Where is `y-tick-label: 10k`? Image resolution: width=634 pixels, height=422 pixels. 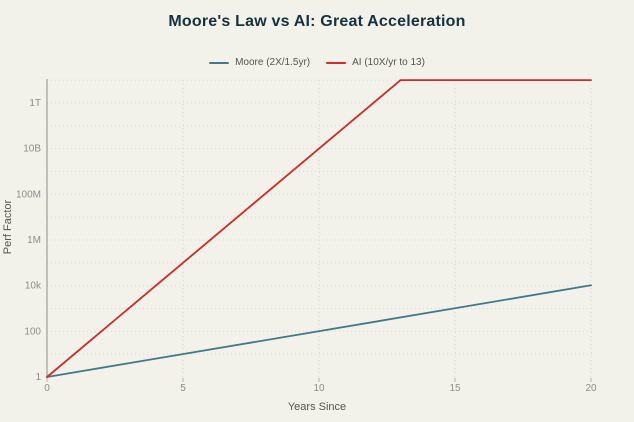 y-tick-label: 10k is located at coordinates (33, 286).